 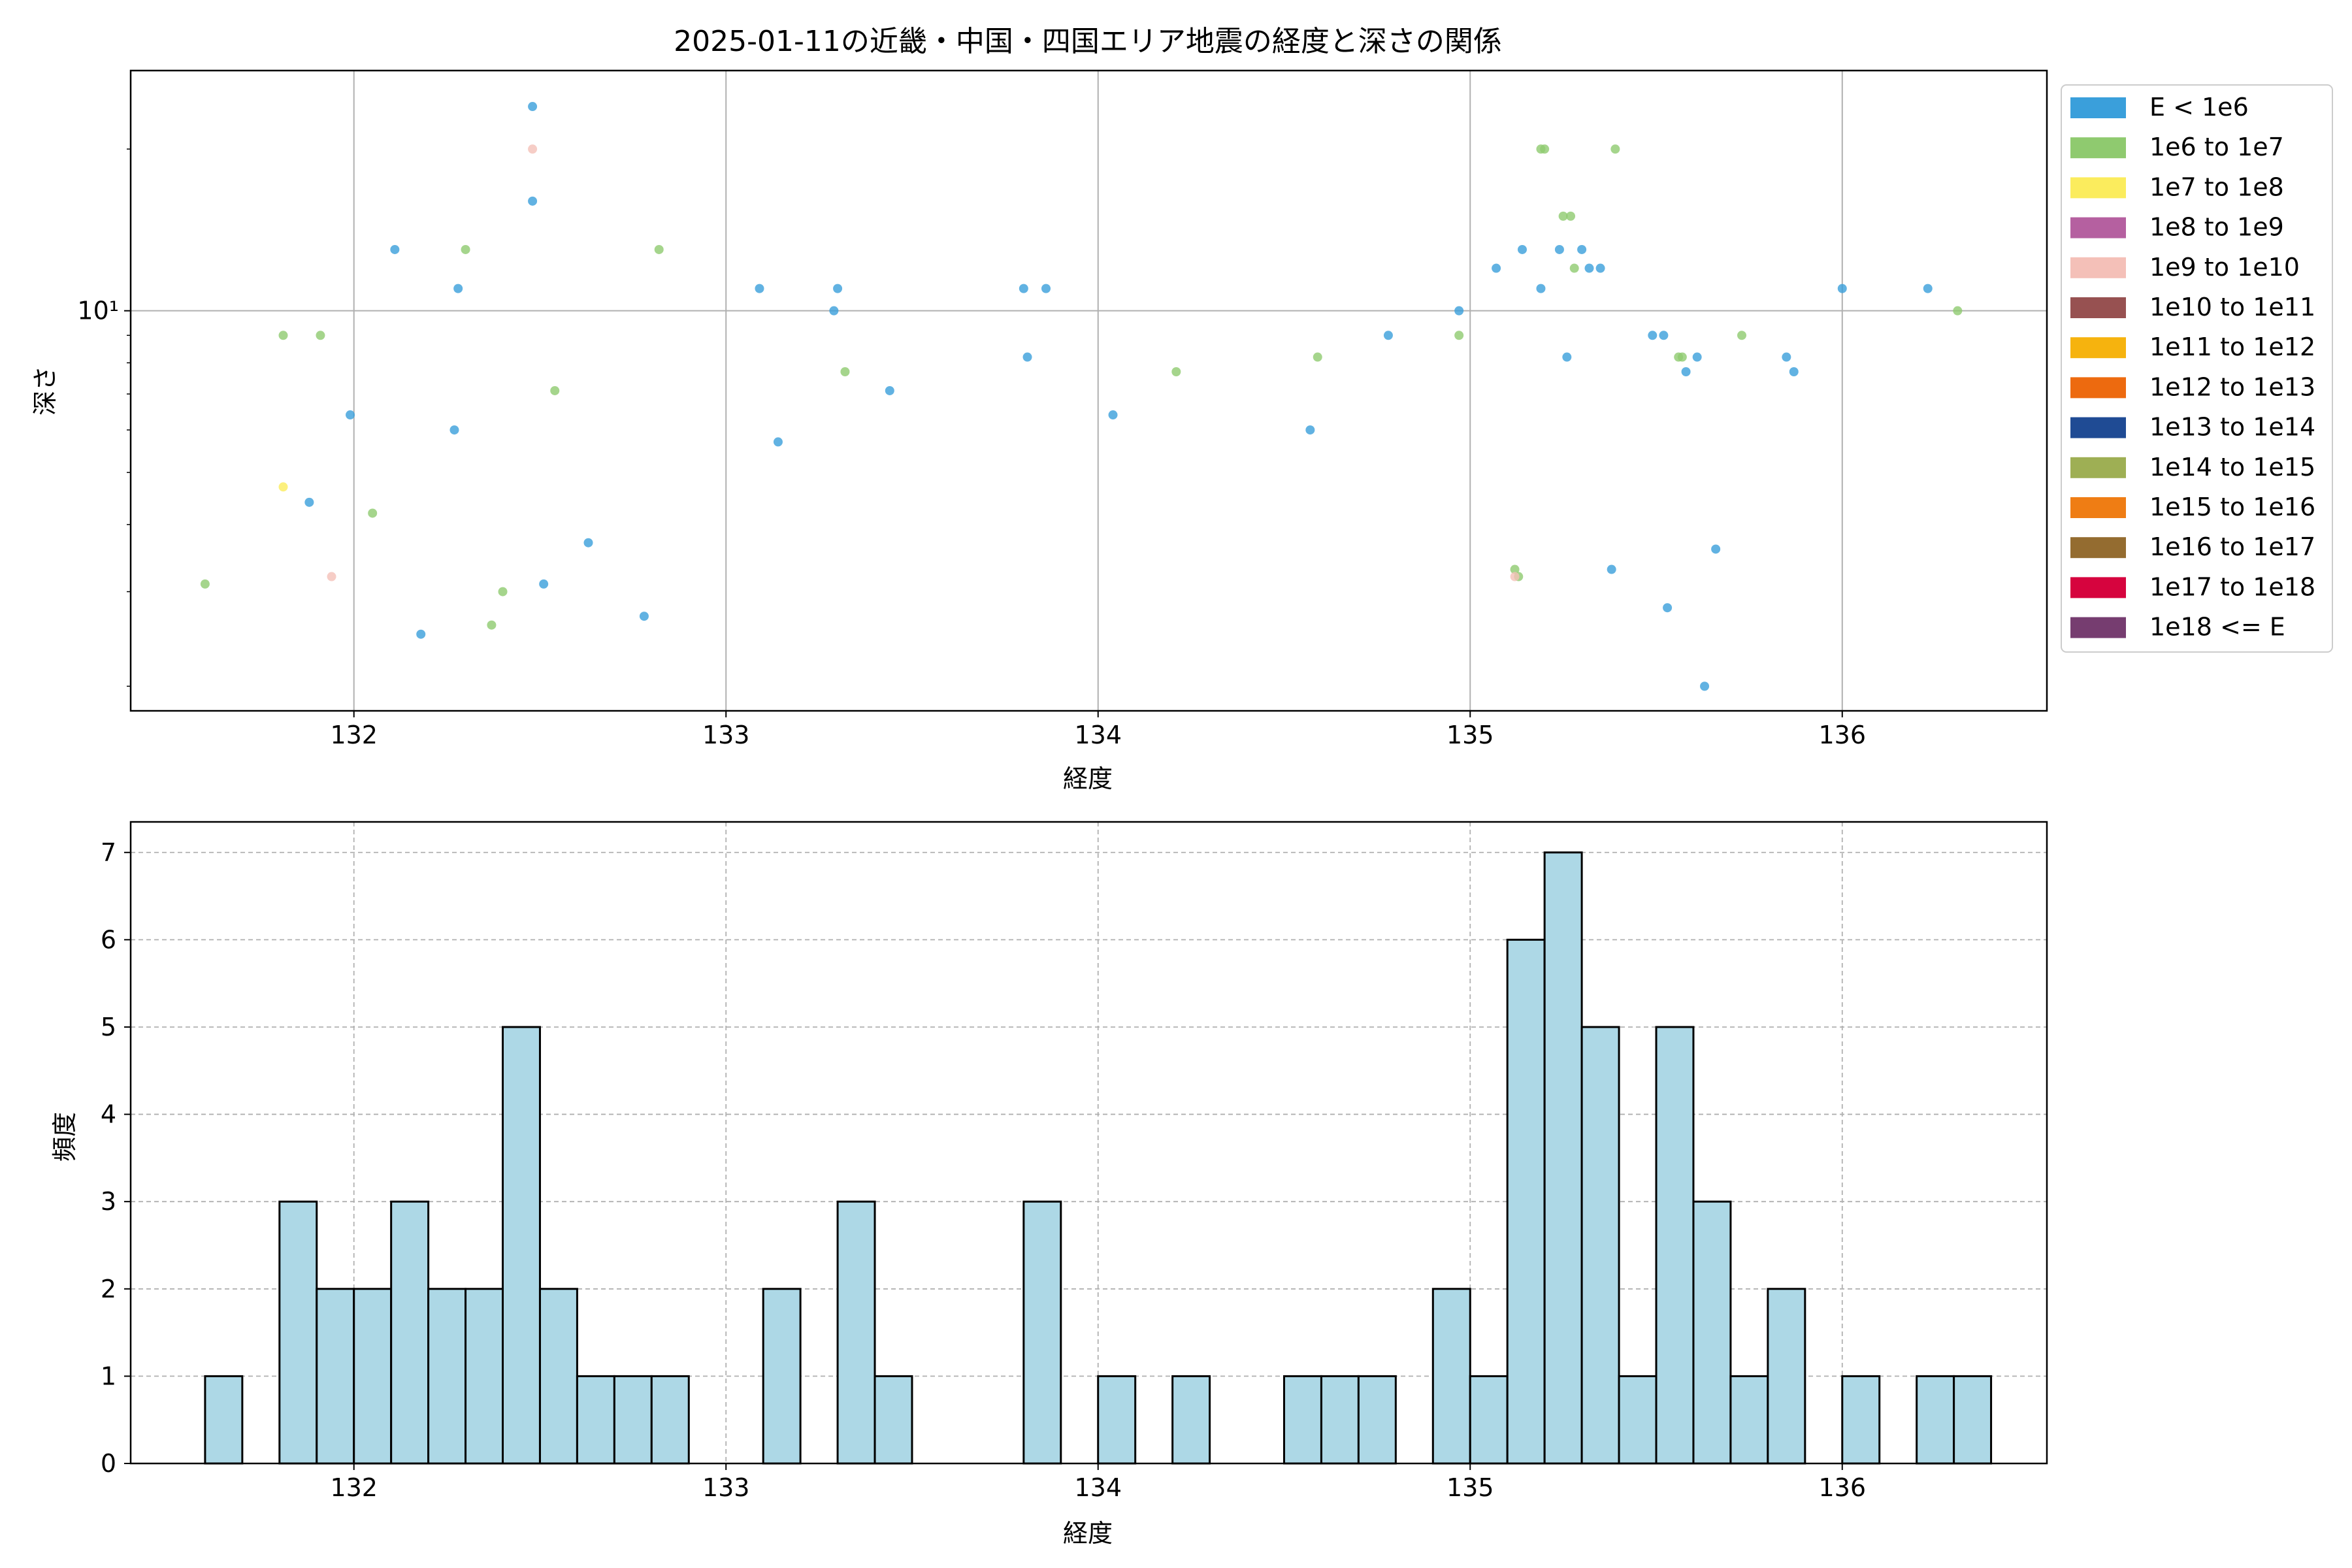 I want to click on histogram-y-axis-label: 頻度, so click(x=64, y=1137).